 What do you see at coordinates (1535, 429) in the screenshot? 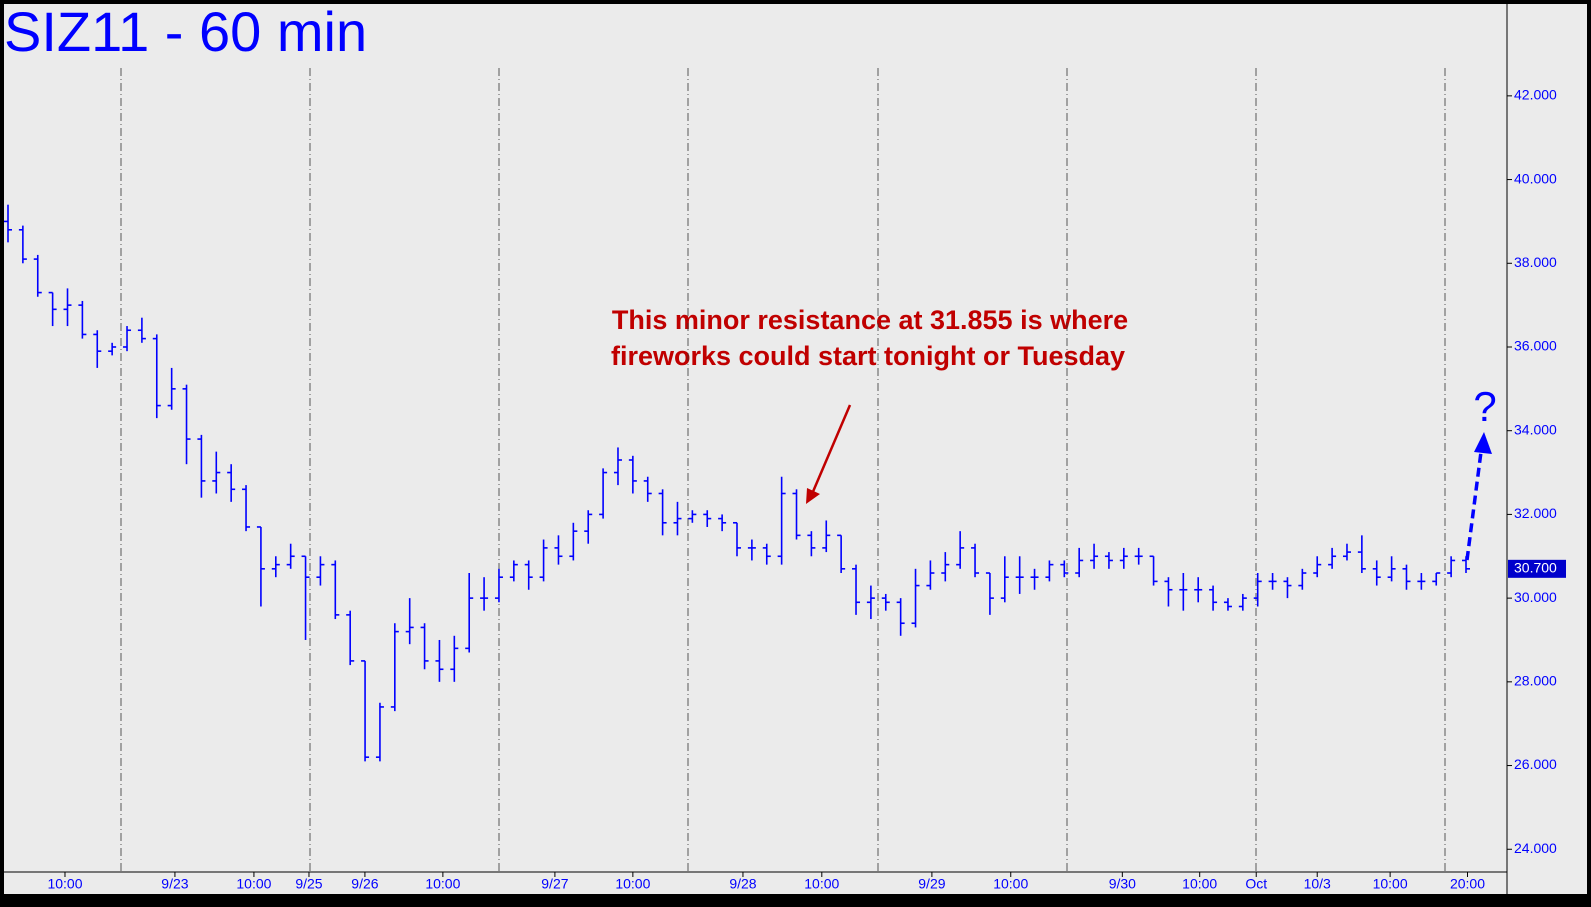
I see `y-tick-label: 34.000` at bounding box center [1535, 429].